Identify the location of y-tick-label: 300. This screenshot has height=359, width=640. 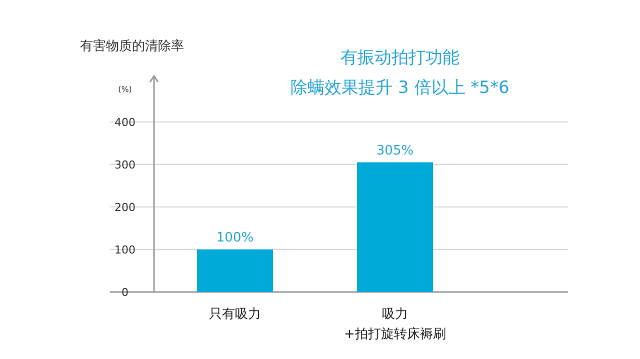
(125, 165).